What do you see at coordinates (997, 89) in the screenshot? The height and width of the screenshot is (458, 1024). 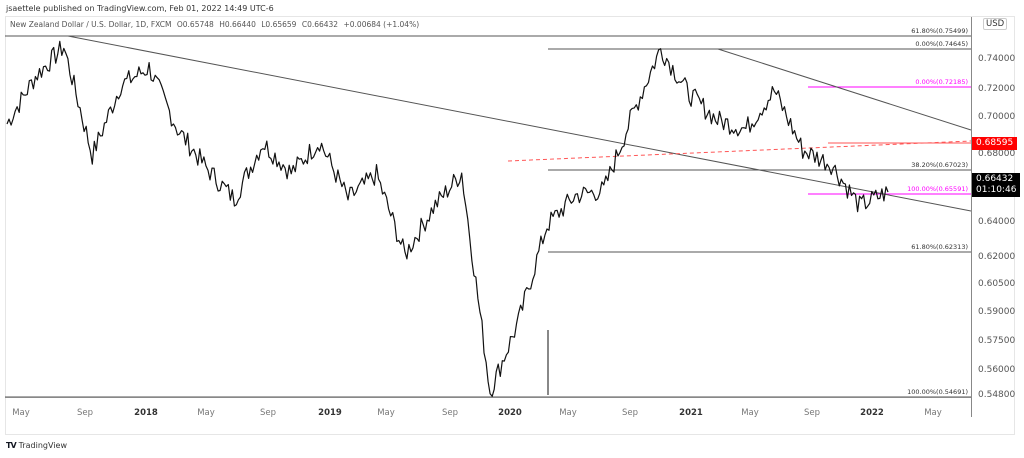 I see `price-tick: 0.72000` at bounding box center [997, 89].